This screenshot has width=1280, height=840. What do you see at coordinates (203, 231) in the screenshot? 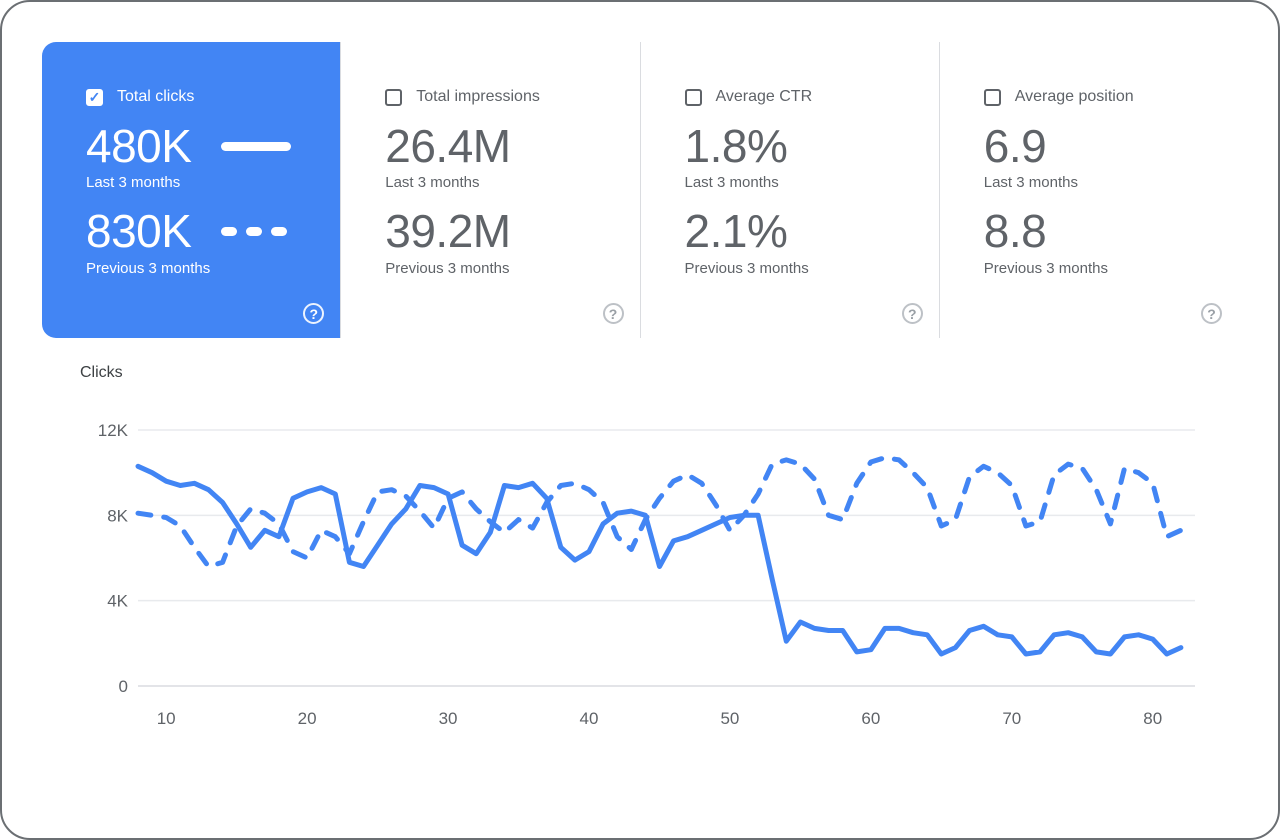
I see `previous-value-row: 830K` at bounding box center [203, 231].